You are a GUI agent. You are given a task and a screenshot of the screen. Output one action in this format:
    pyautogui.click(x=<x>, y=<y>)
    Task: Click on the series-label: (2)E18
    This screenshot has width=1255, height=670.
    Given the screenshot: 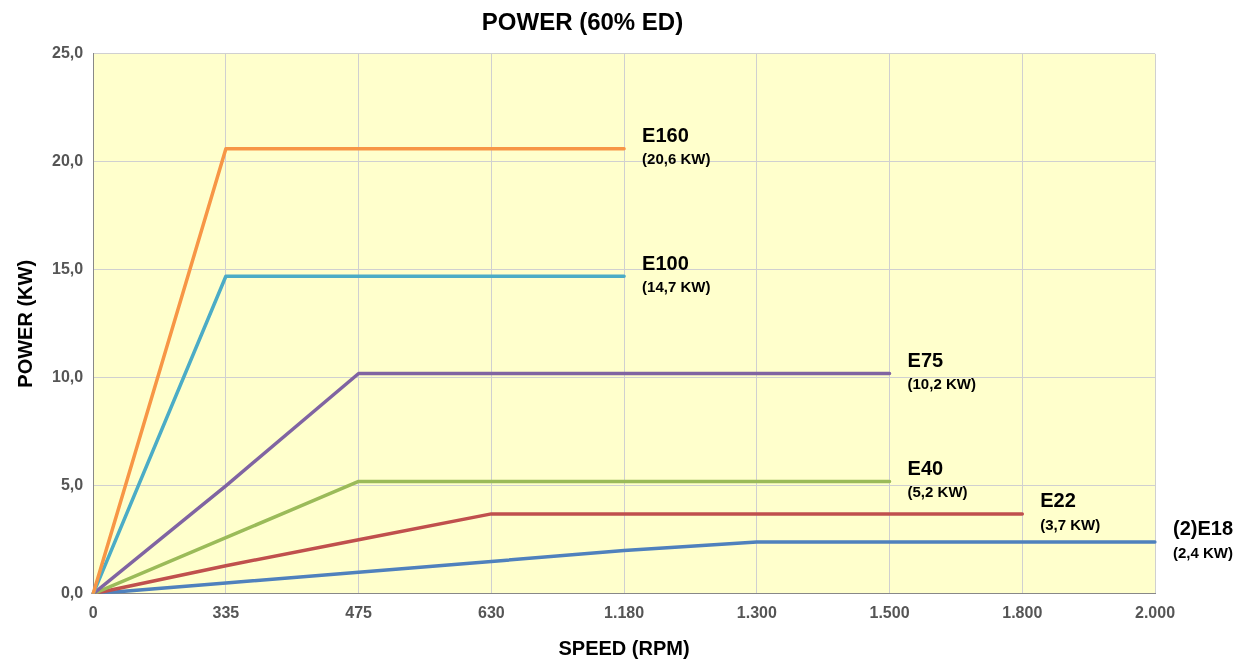 What is the action you would take?
    pyautogui.click(x=1203, y=528)
    